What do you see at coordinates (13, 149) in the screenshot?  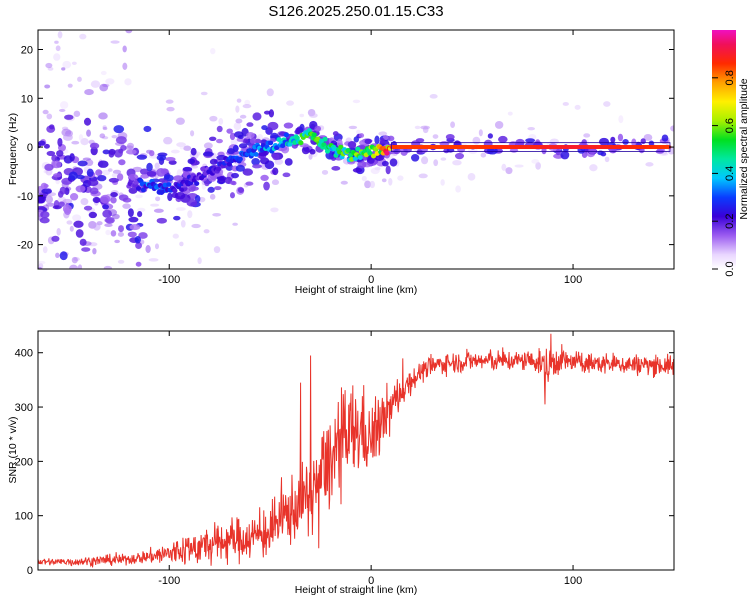 I see `spectrogram-ylabel: Frequency (Hz)` at bounding box center [13, 149].